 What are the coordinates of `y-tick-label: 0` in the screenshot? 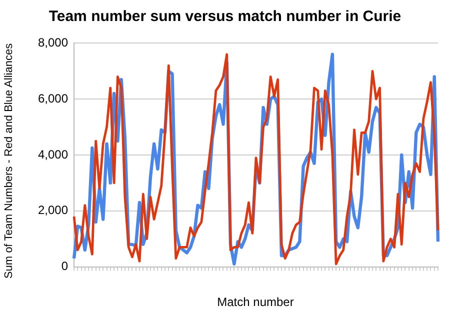 It's located at (64, 266).